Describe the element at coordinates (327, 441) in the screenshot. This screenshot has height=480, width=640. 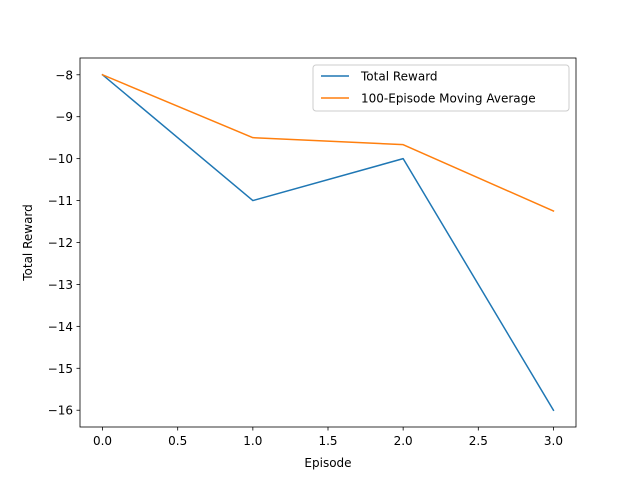
I see `x-tick-label: 1.5` at that location.